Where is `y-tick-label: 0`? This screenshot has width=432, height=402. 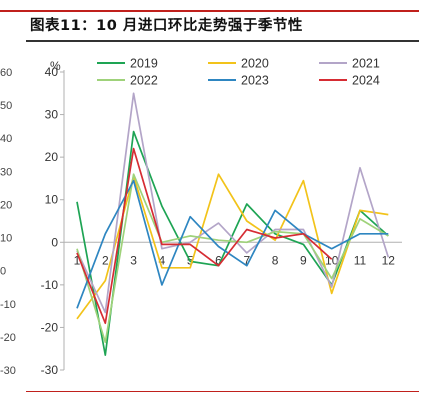 y-tick-label: 0 is located at coordinates (54, 242).